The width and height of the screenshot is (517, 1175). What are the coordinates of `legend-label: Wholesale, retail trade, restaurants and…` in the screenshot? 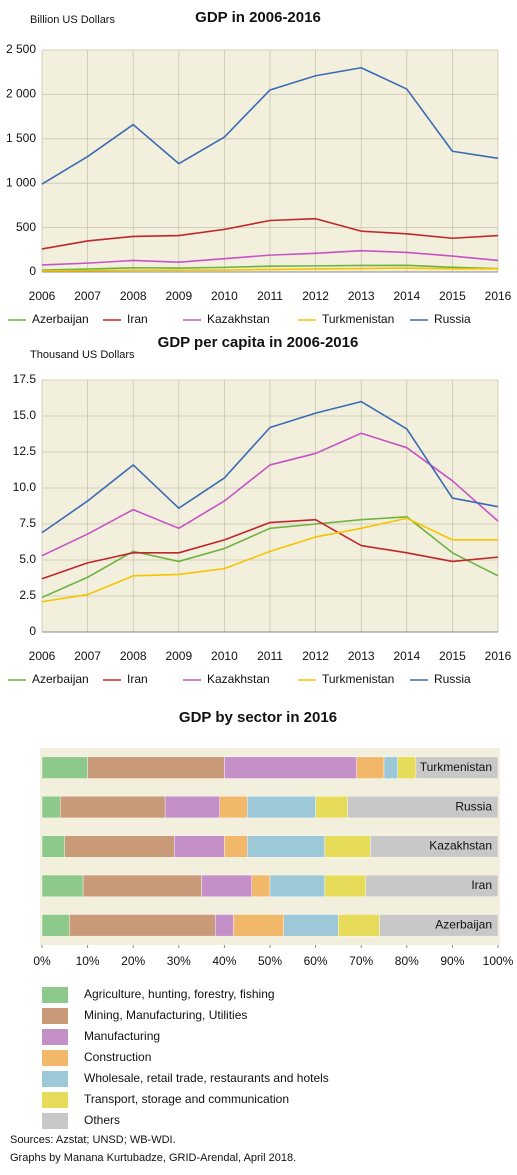 It's located at (206, 1078).